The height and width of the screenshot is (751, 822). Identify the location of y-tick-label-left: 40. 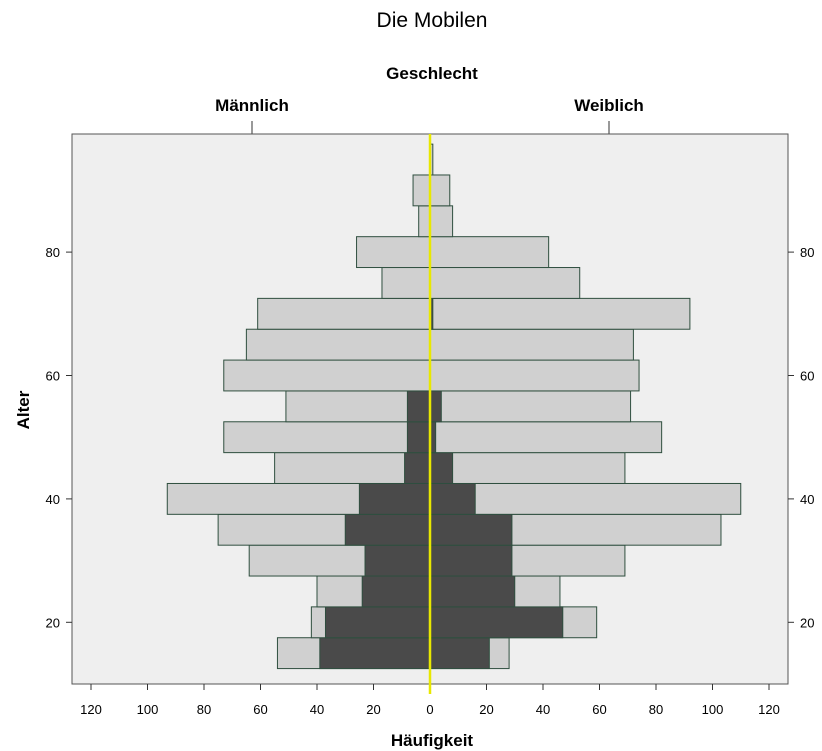
(53, 499).